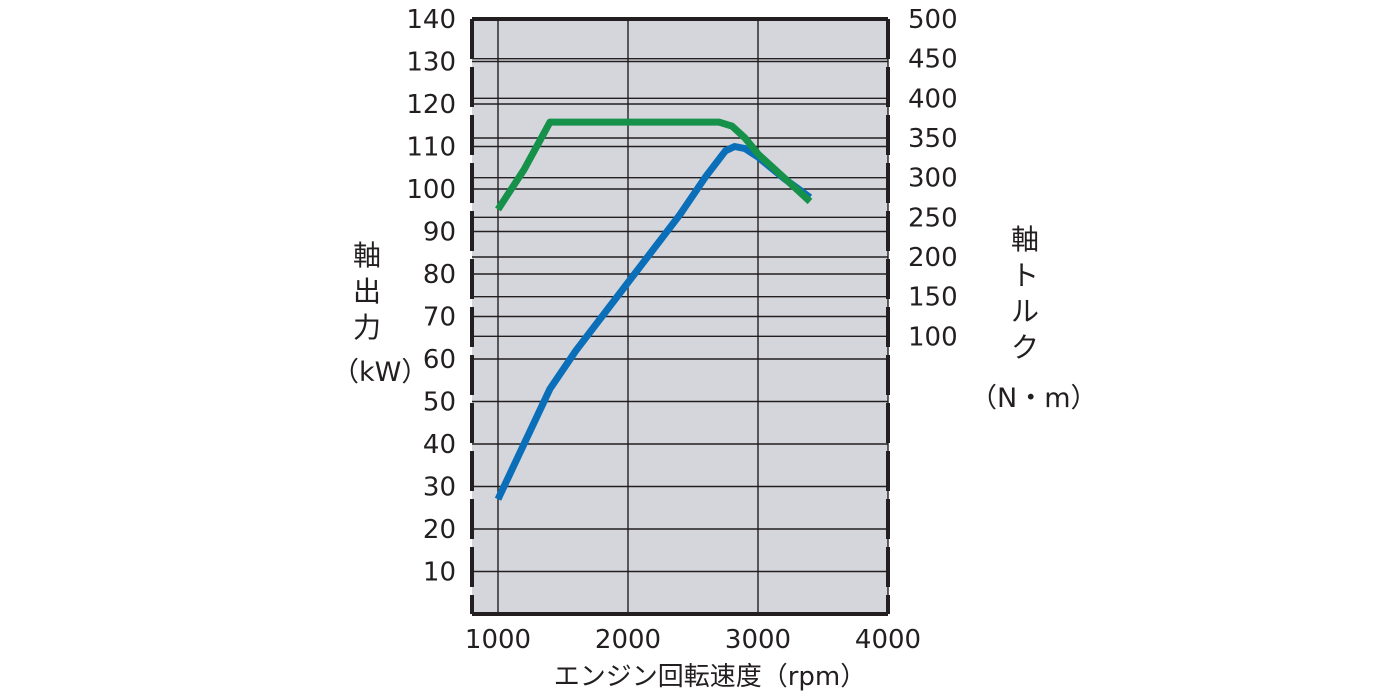  Describe the element at coordinates (431, 148) in the screenshot. I see `left-axis-tick-label: 110` at that location.